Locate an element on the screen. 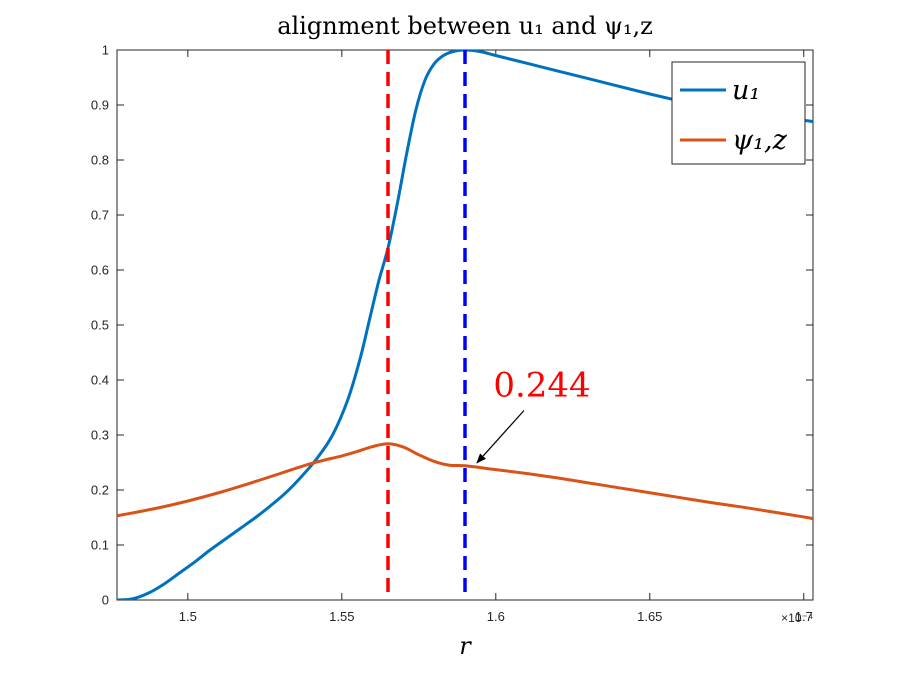 The width and height of the screenshot is (900, 675). x-tick-label: 1.6 is located at coordinates (496, 616).